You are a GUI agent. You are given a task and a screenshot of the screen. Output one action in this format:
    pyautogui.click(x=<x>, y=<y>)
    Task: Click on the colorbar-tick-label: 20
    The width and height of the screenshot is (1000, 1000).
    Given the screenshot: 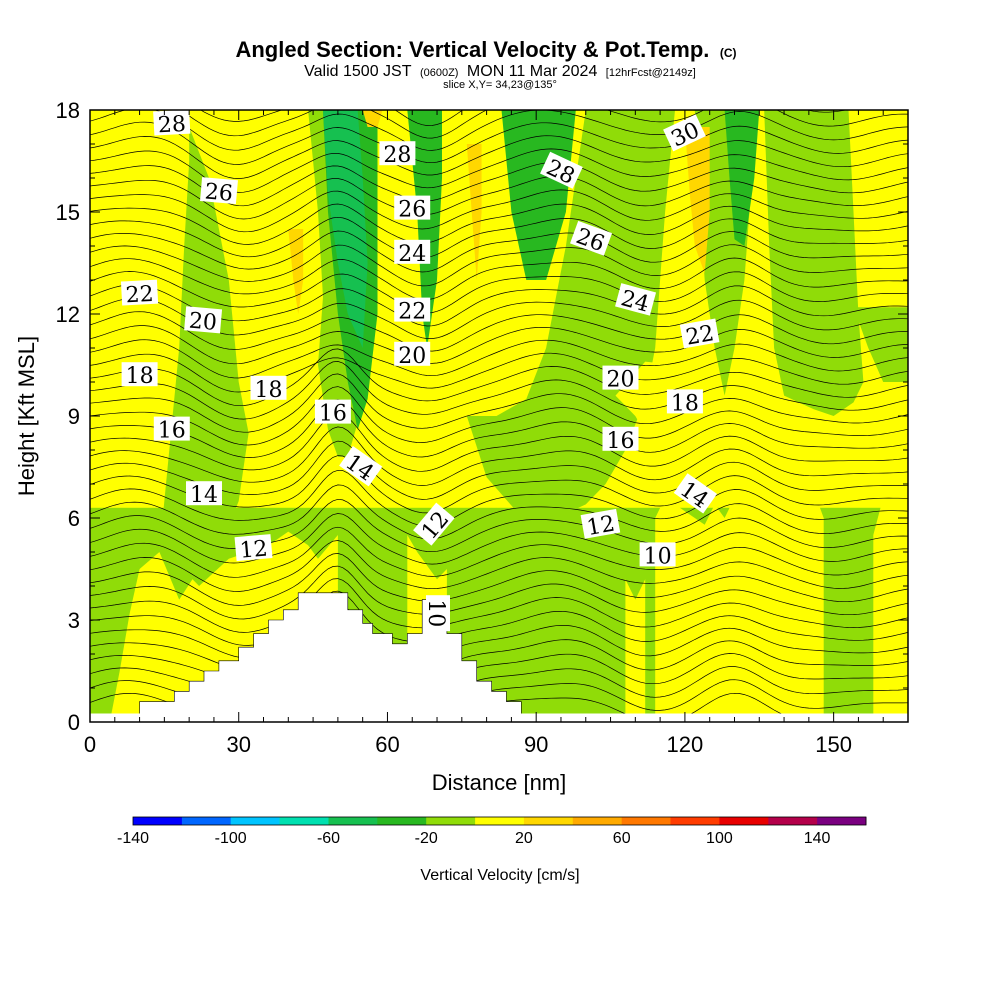 What is the action you would take?
    pyautogui.click(x=524, y=838)
    